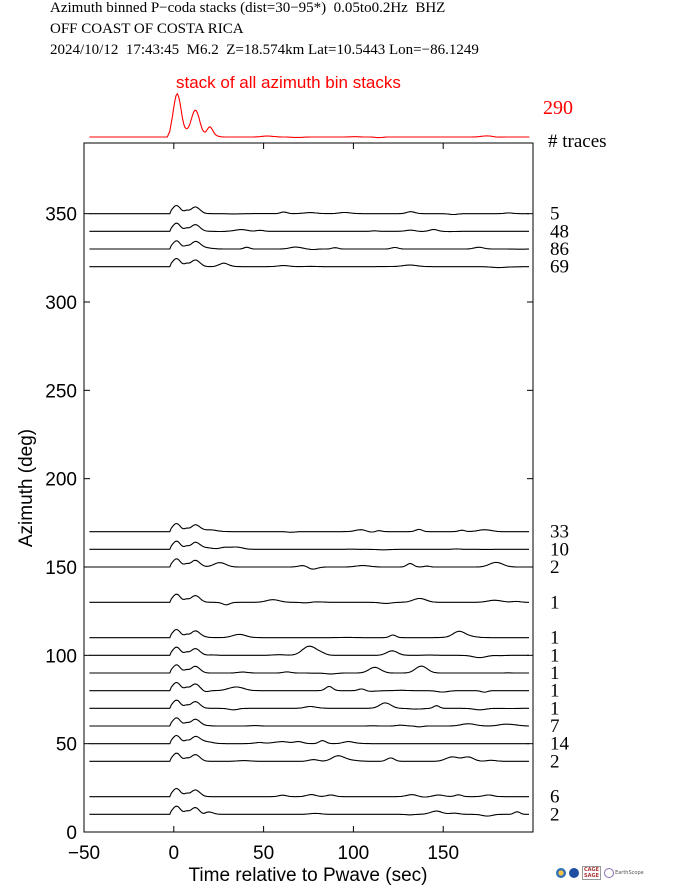 This screenshot has width=694, height=895. Describe the element at coordinates (147, 29) in the screenshot. I see `header-line-2: OFF COAST OF COSTA RICA` at that location.